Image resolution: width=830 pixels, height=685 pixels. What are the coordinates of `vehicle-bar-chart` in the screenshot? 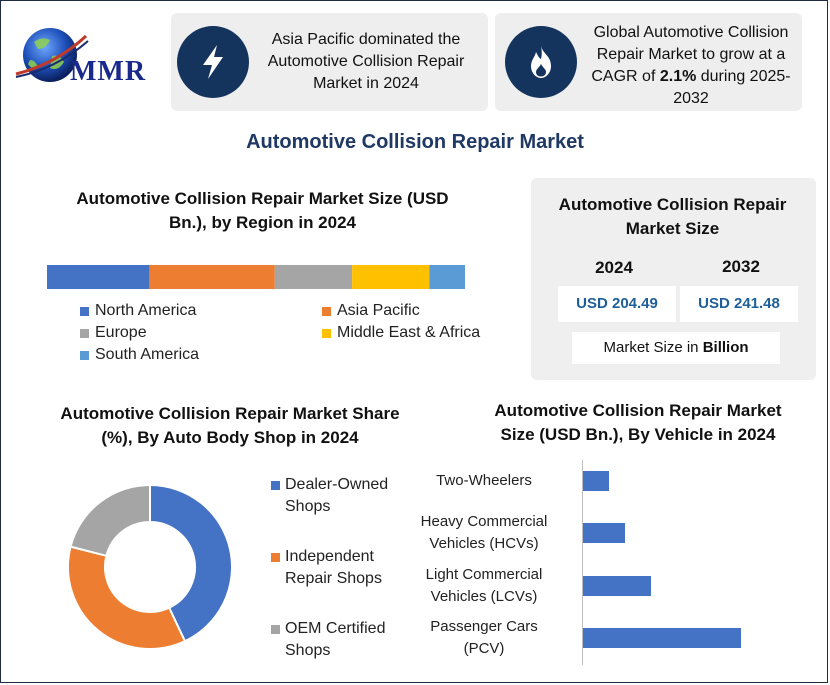 It's located at (661, 562).